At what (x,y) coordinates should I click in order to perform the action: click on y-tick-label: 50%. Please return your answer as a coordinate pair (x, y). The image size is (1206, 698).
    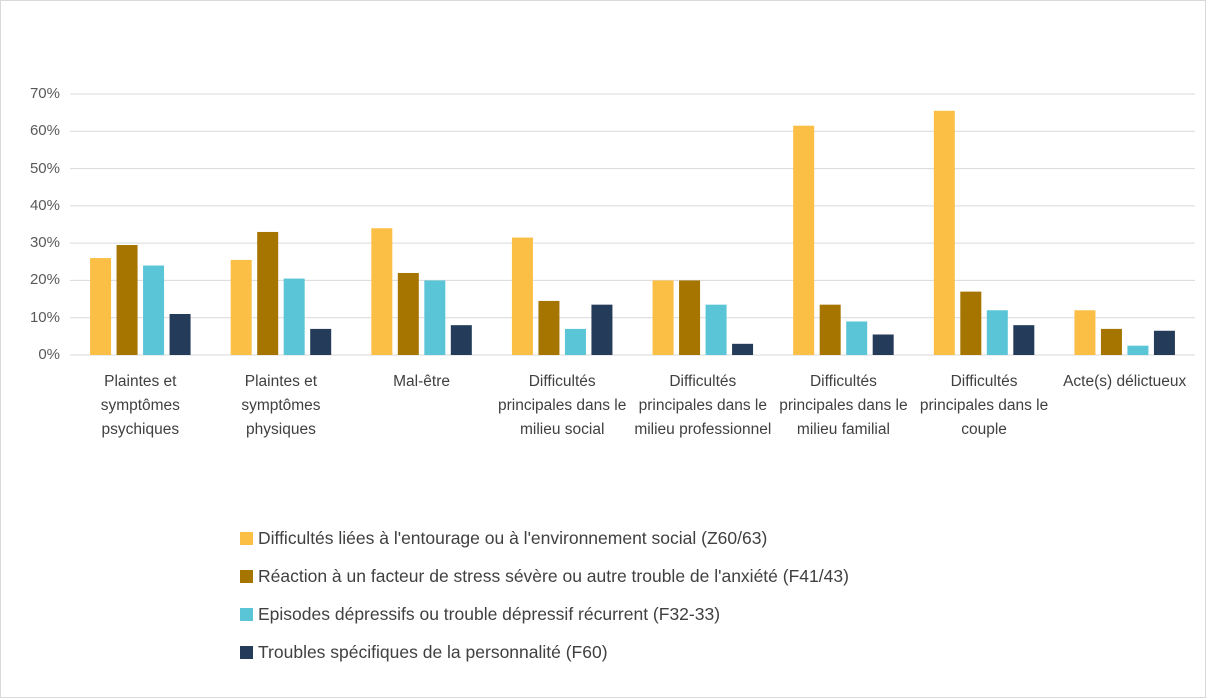
    Looking at the image, I should click on (44, 168).